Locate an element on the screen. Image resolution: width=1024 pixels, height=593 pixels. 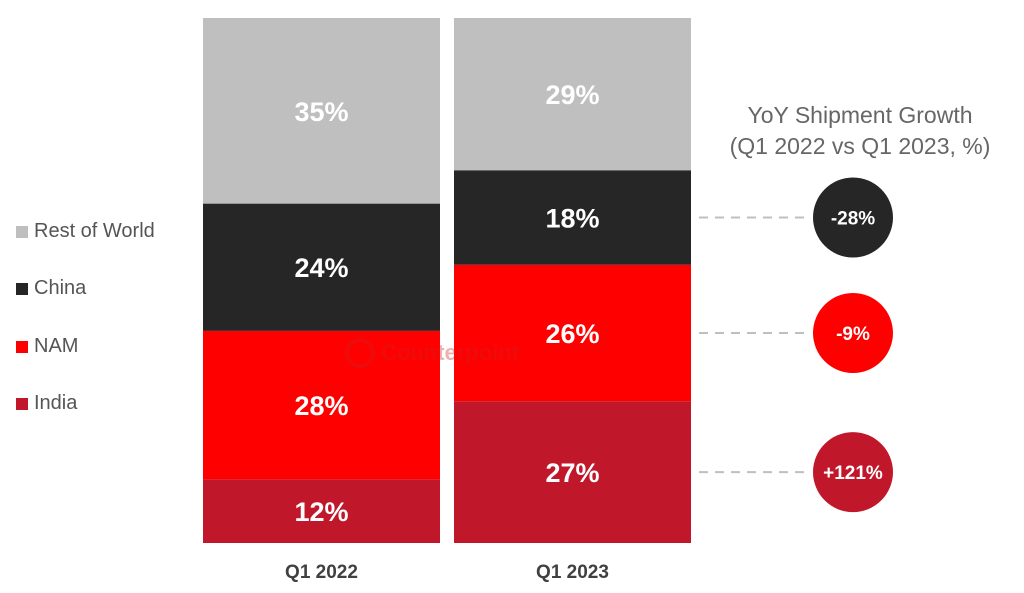
growth-circle-nam is located at coordinates (853, 333).